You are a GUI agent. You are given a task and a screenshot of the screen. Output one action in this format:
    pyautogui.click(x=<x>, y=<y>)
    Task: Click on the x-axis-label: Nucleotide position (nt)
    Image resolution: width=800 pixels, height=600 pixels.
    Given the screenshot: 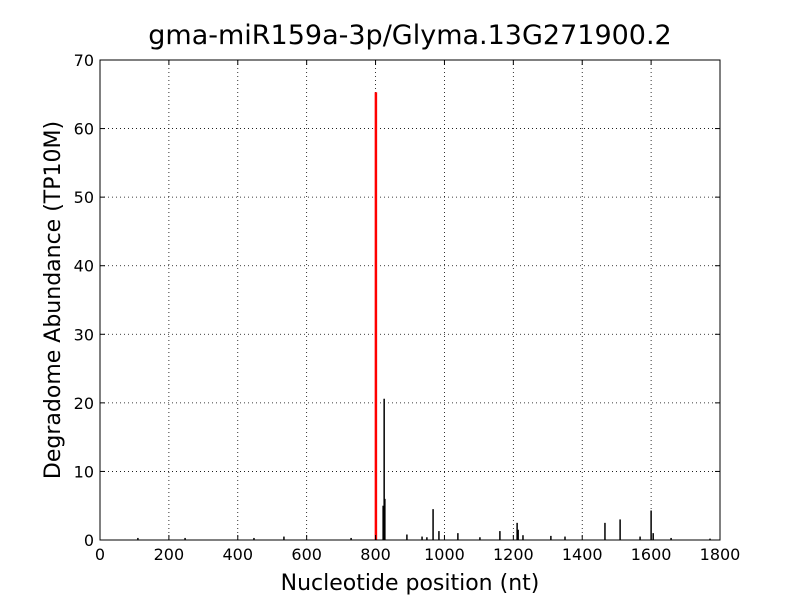 What is the action you would take?
    pyautogui.click(x=410, y=583)
    